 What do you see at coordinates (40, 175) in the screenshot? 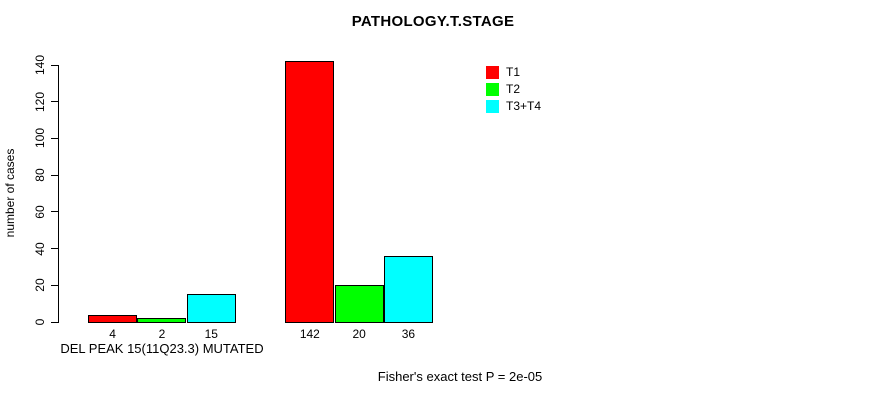
I see `y-tick-label: 80` at bounding box center [40, 175].